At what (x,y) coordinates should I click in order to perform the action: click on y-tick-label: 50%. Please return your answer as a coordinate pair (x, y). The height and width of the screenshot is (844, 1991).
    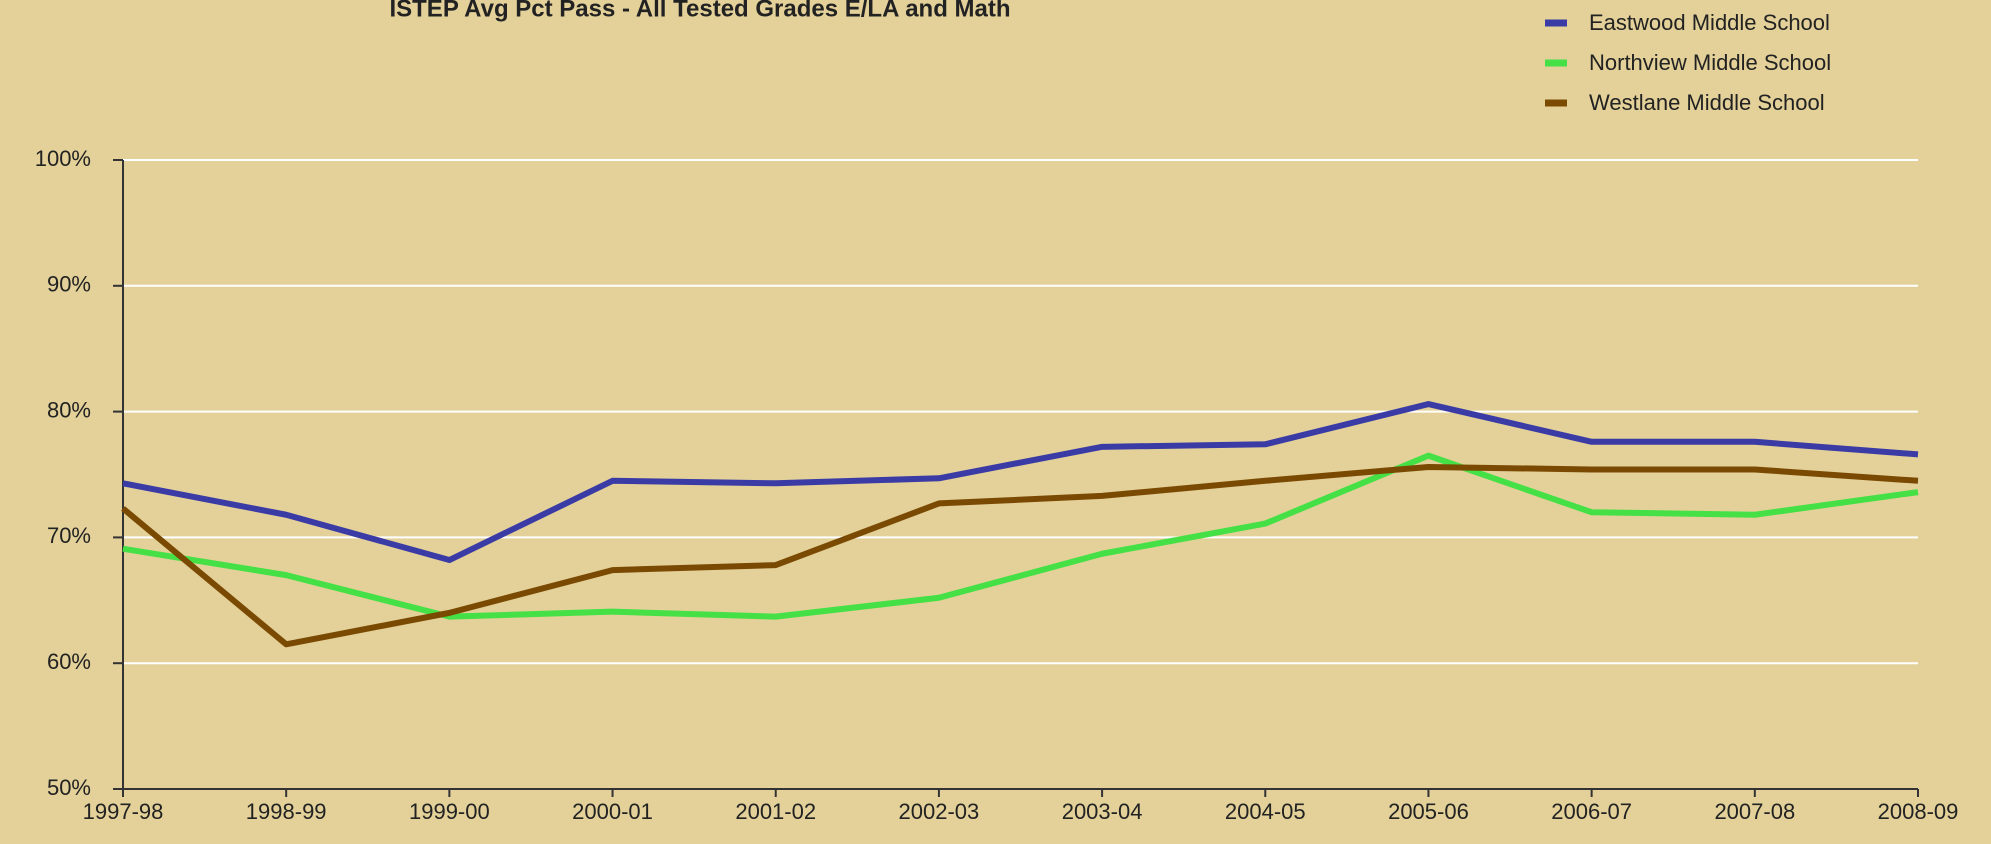
    Looking at the image, I should click on (69, 787).